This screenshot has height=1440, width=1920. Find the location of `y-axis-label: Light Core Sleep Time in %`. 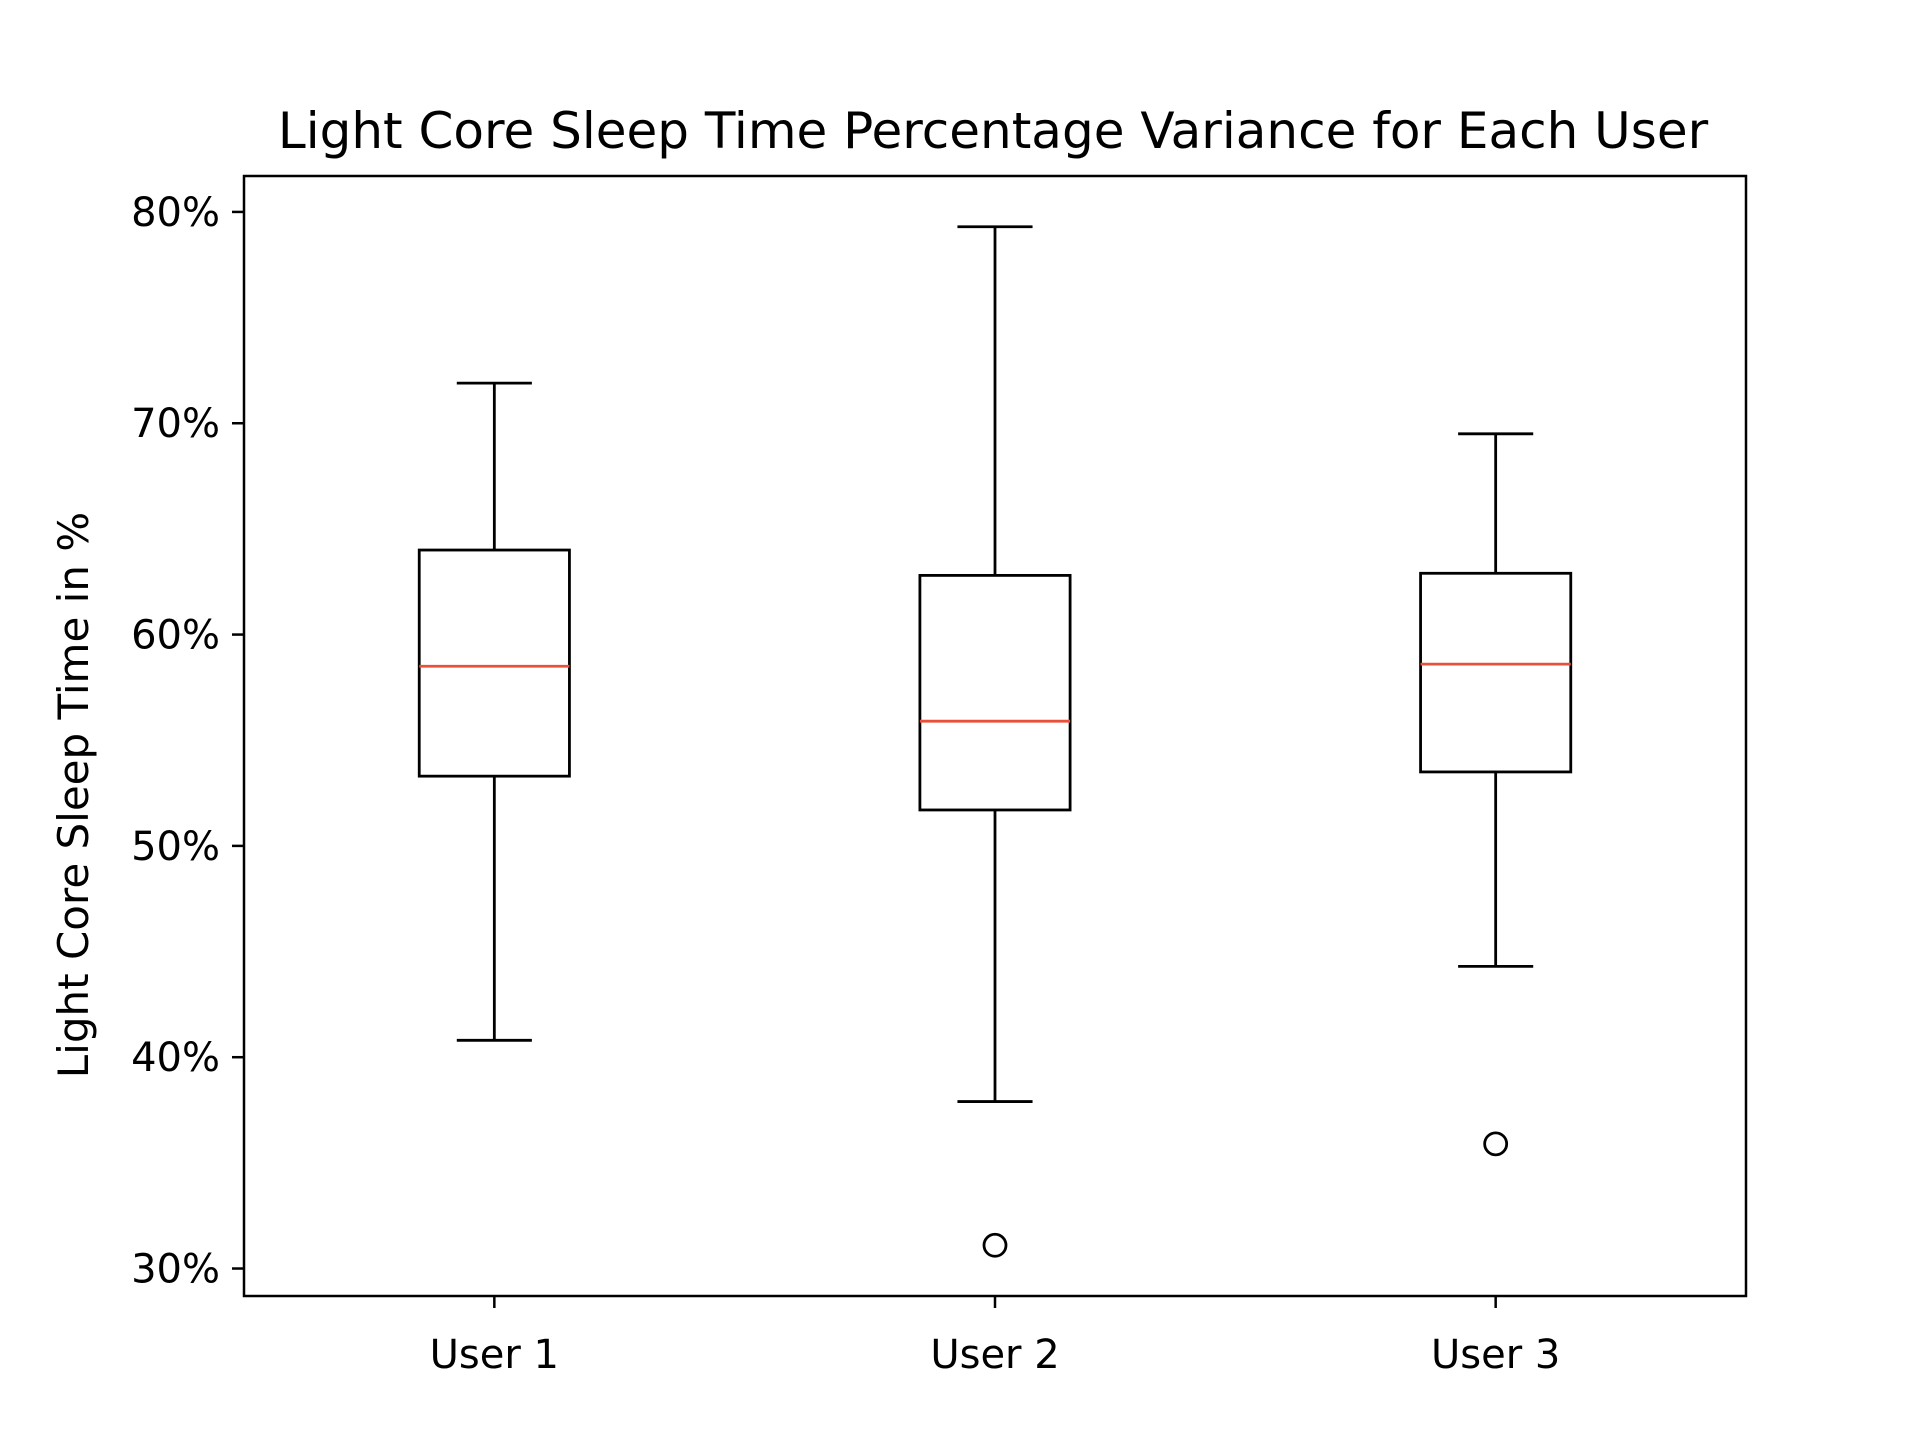

y-axis-label: Light Core Sleep Time in % is located at coordinates (73, 795).